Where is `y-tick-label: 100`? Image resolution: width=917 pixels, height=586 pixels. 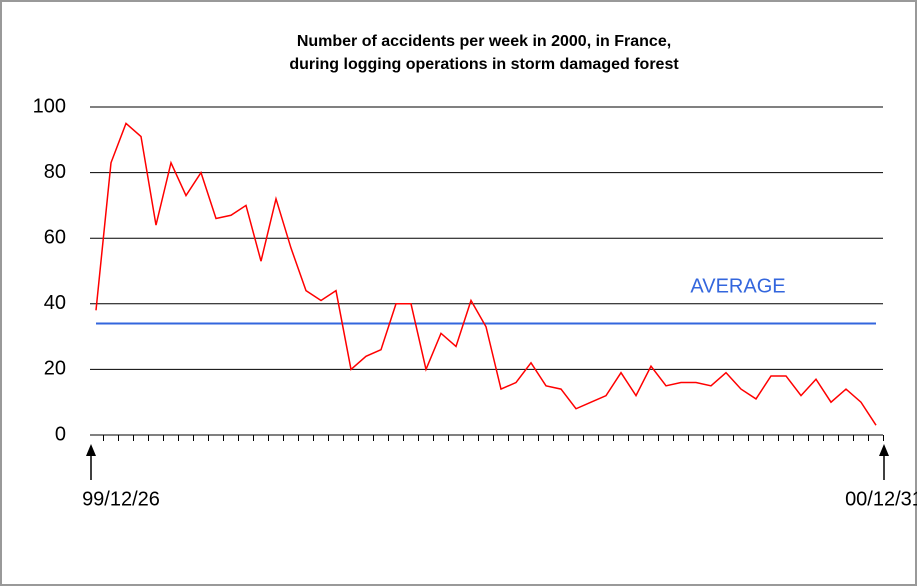 y-tick-label: 100 is located at coordinates (49, 106).